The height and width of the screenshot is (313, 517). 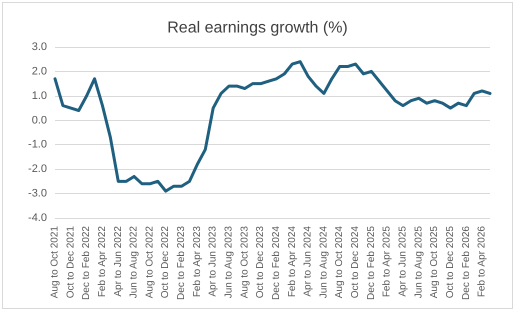 What do you see at coordinates (166, 262) in the screenshot?
I see `x-tick-label: Oct to Dec 2022` at bounding box center [166, 262].